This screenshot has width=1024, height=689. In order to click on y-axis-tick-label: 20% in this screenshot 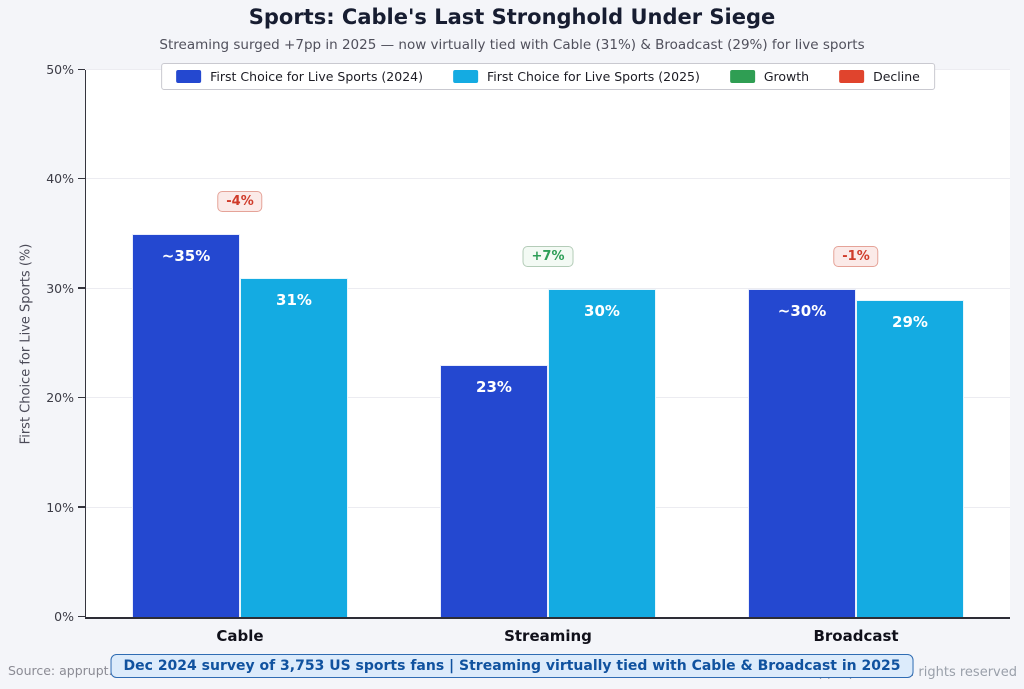, I will do `click(60, 398)`.